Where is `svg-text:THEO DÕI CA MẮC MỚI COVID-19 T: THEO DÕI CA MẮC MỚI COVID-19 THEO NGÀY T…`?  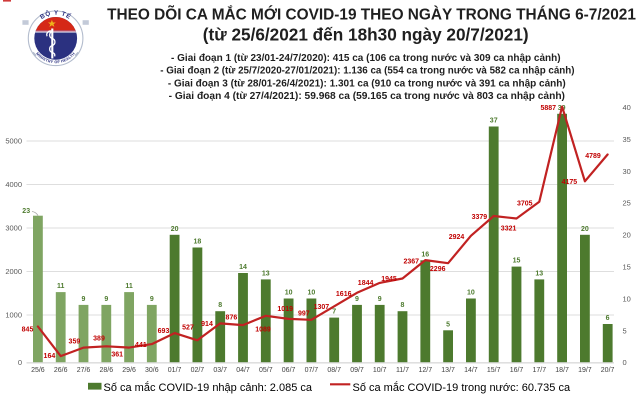 svg-text:THEO DÕI CA MẮC MỚI COVID-19 T: THEO DÕI CA MẮC MỚI COVID-19 THEO NGÀY T… is located at coordinates (371, 15).